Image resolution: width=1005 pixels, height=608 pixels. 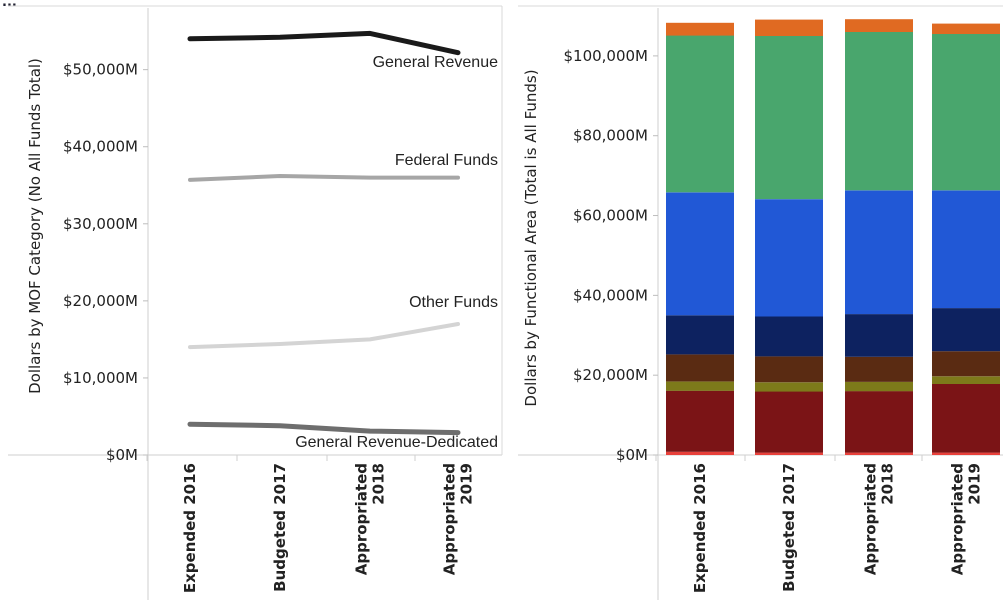 What do you see at coordinates (610, 136) in the screenshot?
I see `y-tick-label: $80,000M` at bounding box center [610, 136].